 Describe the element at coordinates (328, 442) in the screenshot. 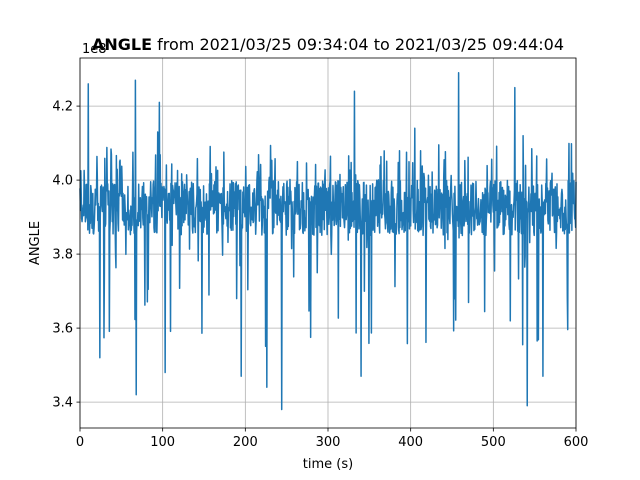

I see `x-tick-label: 300` at that location.